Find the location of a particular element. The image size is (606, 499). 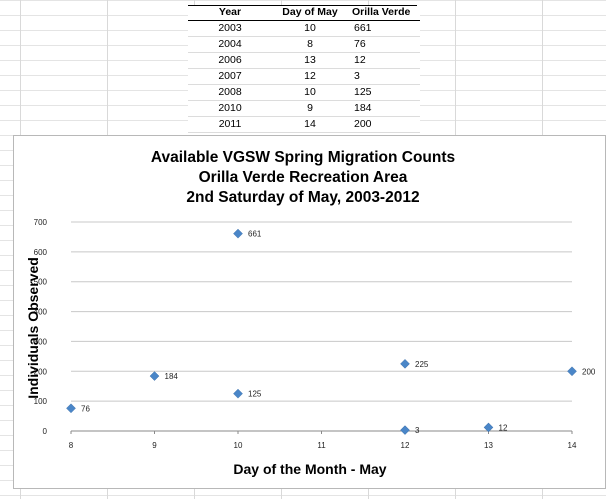

y-tick-label: 700 is located at coordinates (41, 222).